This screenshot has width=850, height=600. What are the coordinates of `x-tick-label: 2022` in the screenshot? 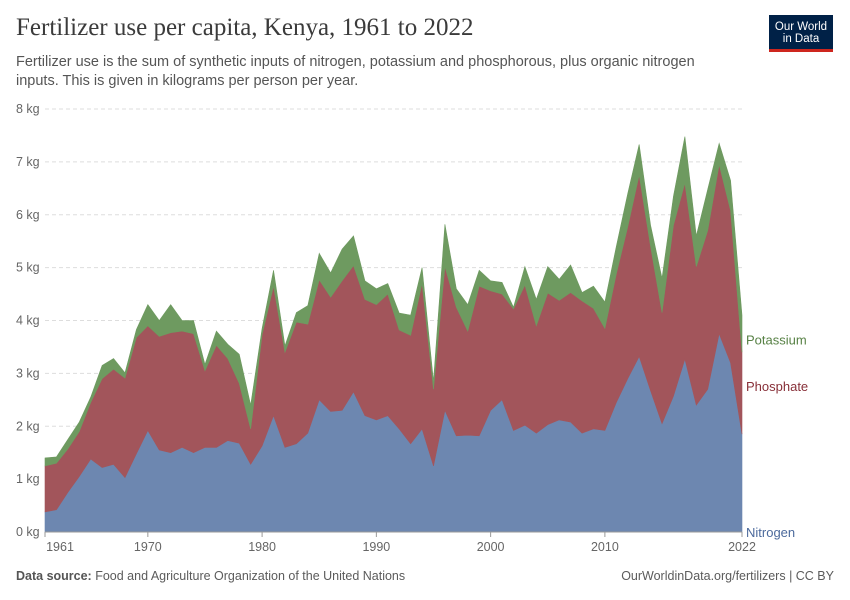 It's located at (742, 547).